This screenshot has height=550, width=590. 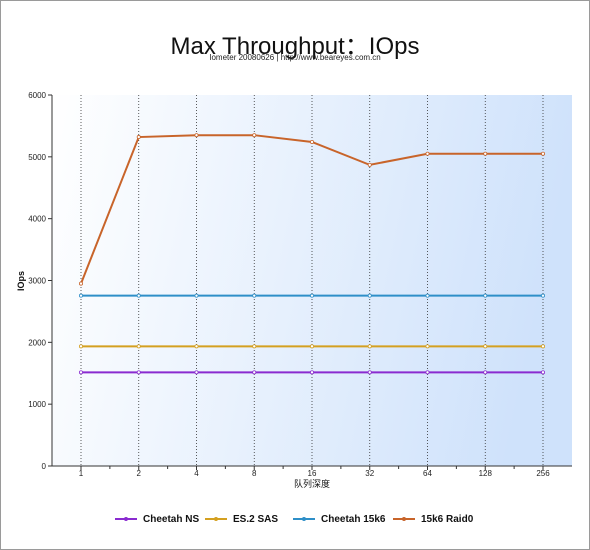 I want to click on x-tick-label: 4, so click(x=196, y=473).